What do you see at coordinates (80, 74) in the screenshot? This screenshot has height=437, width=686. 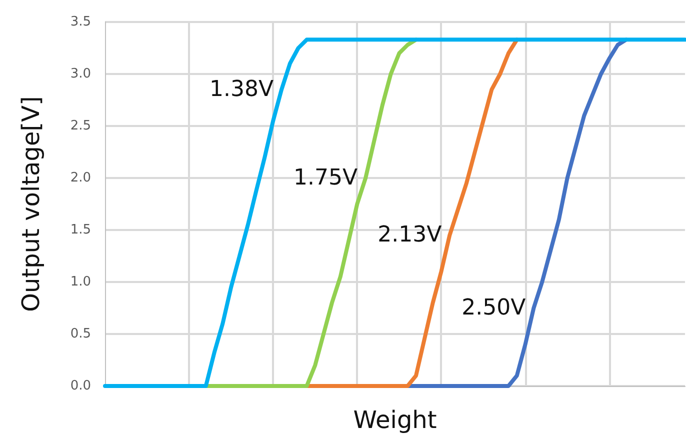 I see `y-tick-label: 3.0` at bounding box center [80, 74].